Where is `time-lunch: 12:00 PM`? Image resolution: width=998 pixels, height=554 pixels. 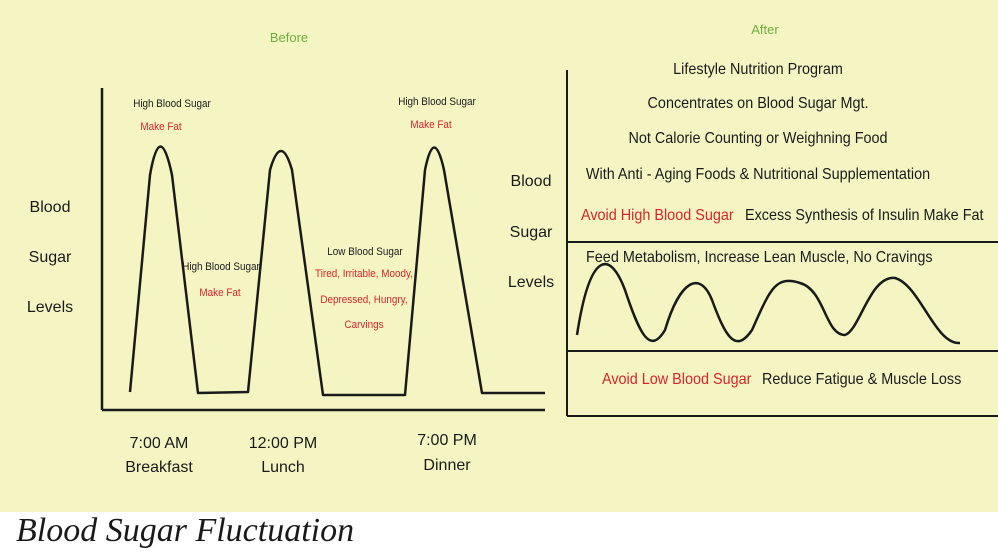 time-lunch: 12:00 PM is located at coordinates (283, 443).